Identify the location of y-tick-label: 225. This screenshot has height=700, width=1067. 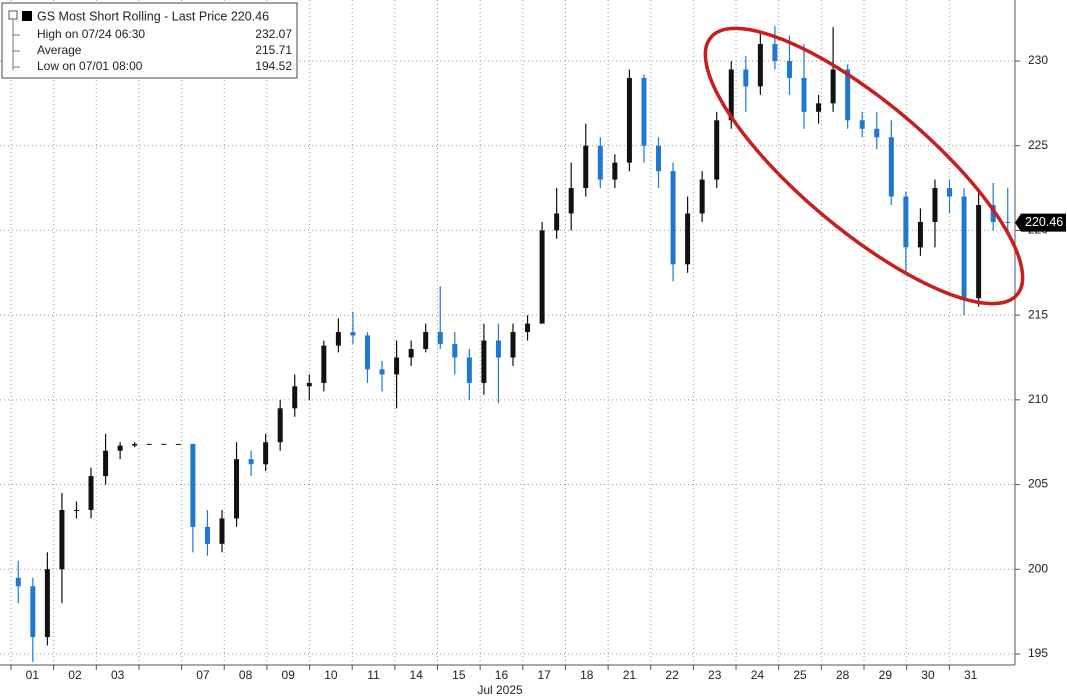
(1038, 145).